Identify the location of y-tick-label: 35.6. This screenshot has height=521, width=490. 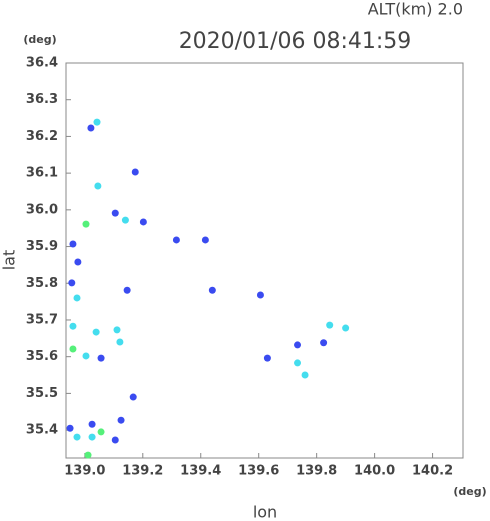
(42, 356).